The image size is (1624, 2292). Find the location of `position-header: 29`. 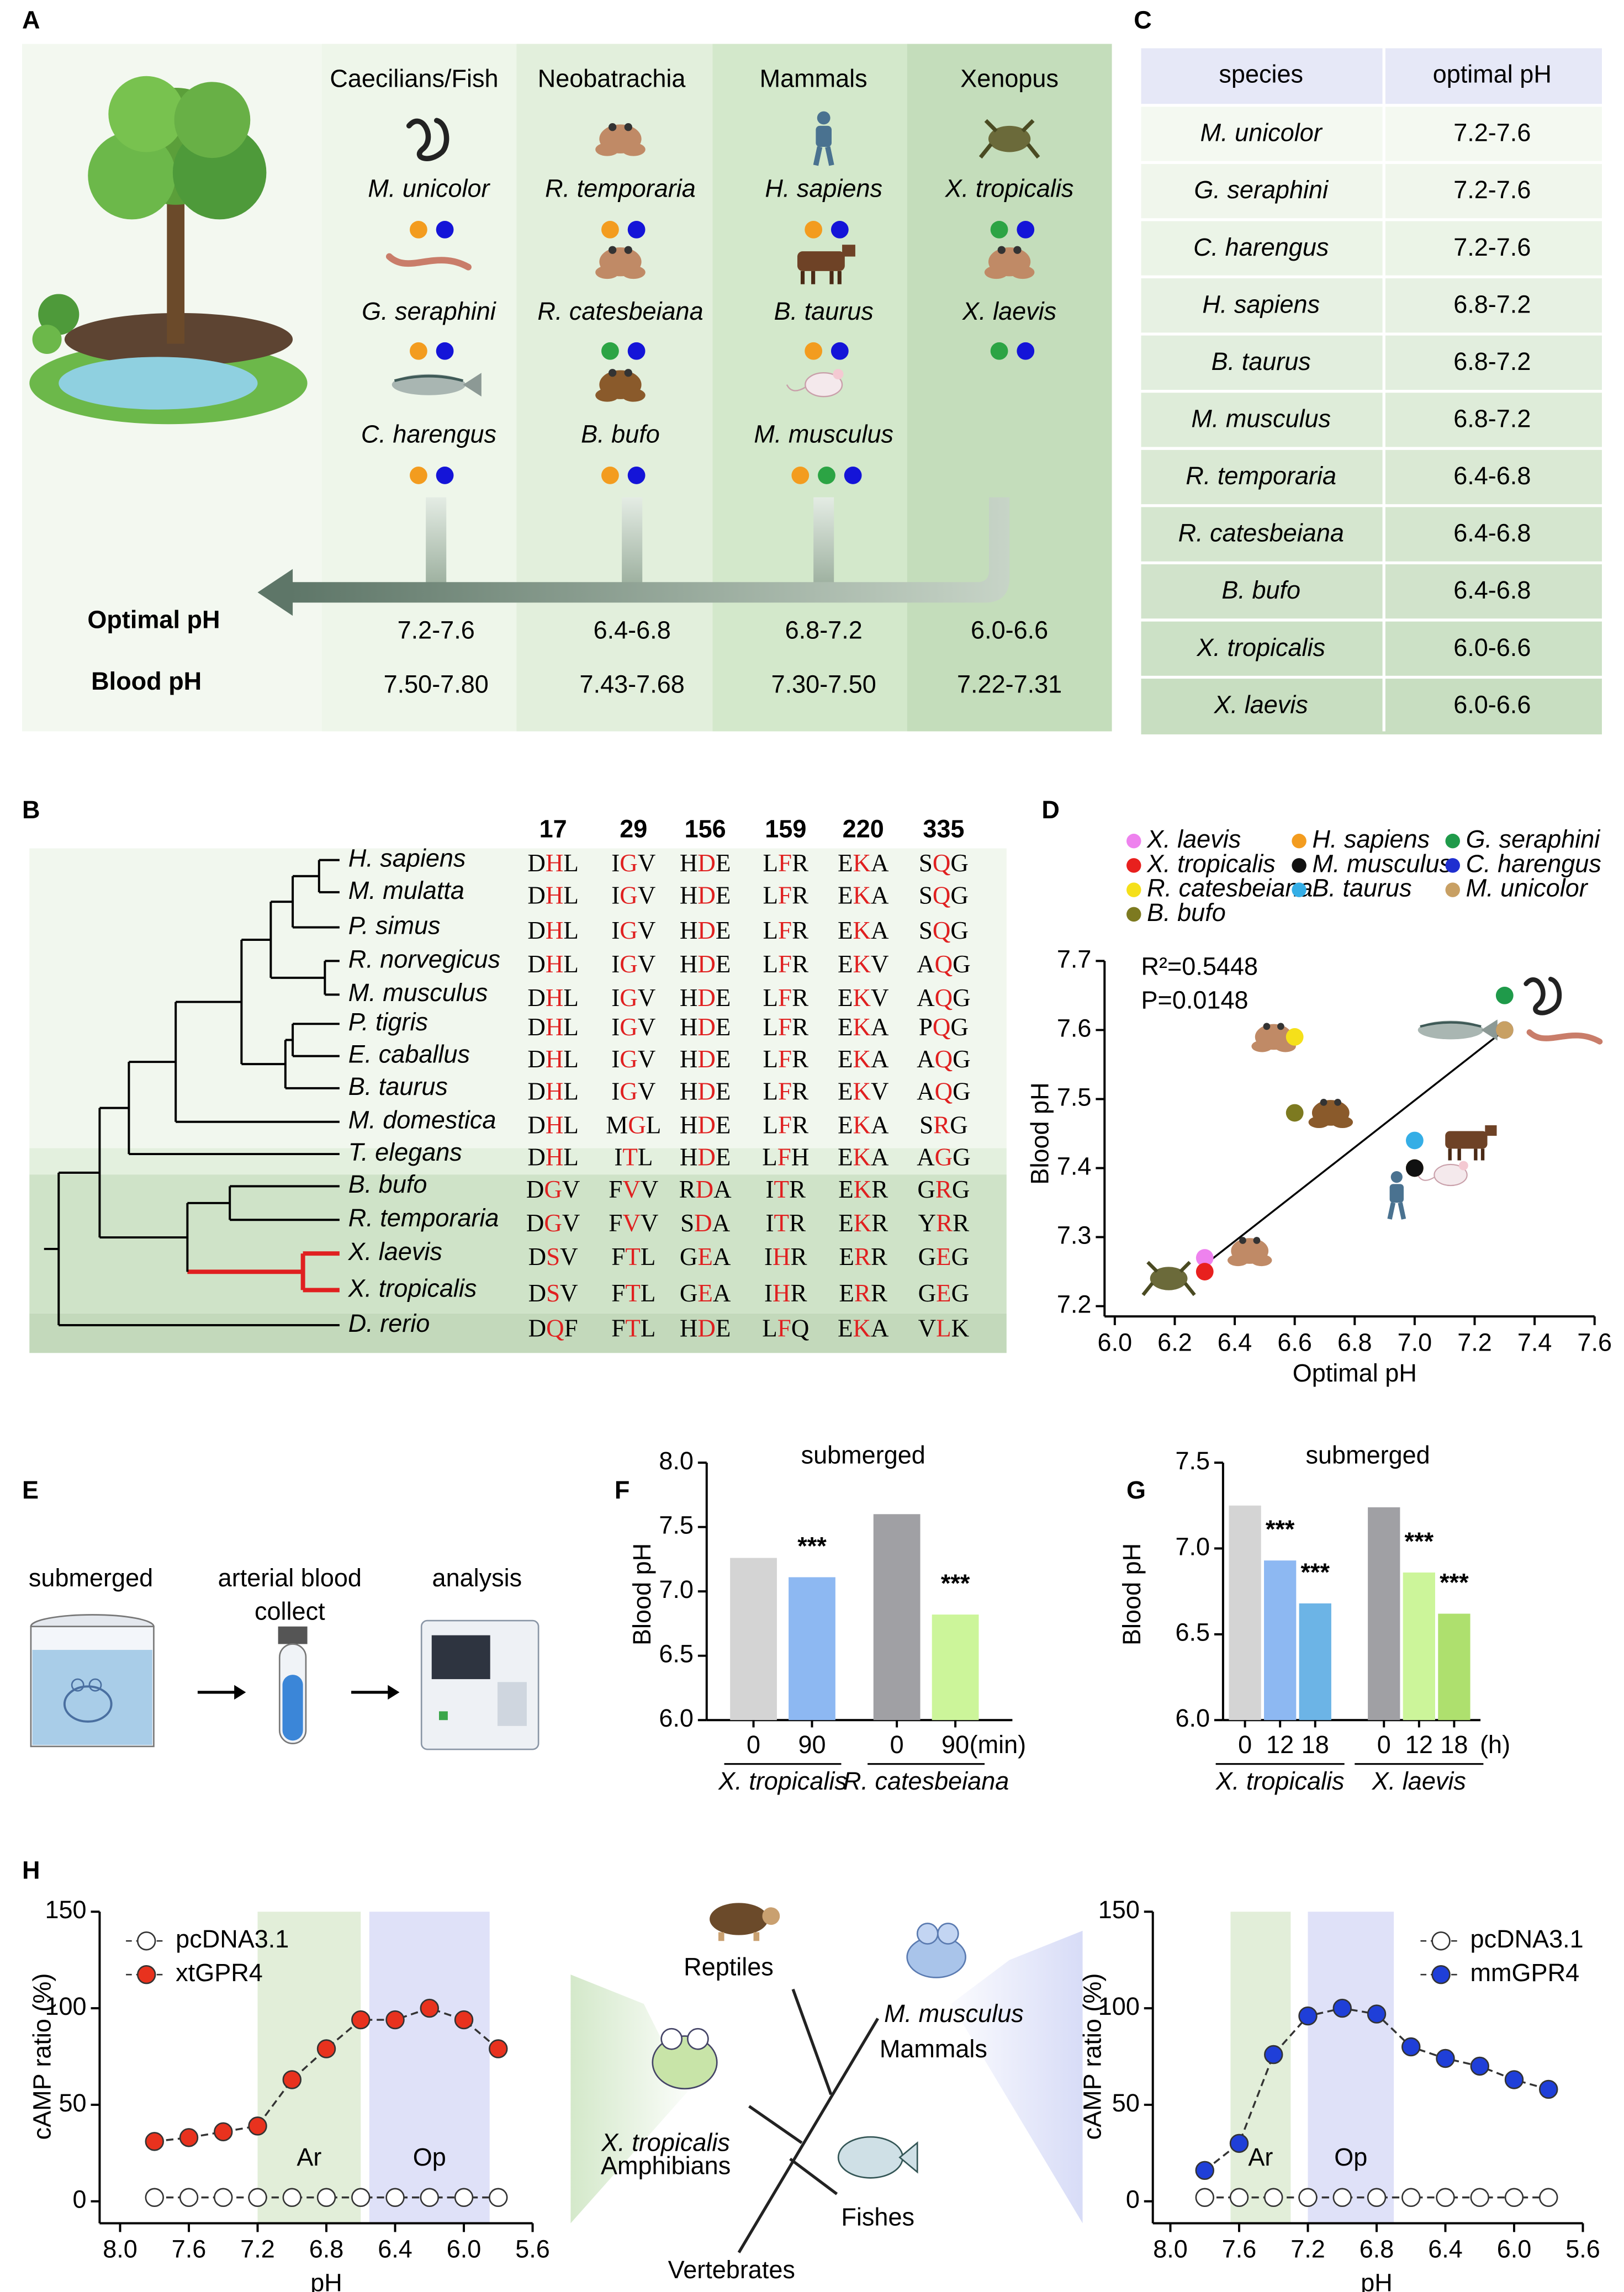

position-header: 29 is located at coordinates (633, 829).